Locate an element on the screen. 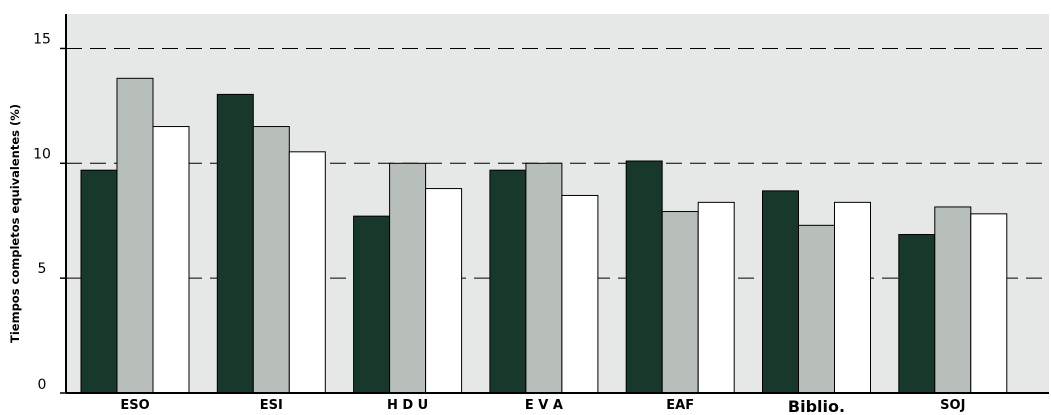 Image resolution: width=1051 pixels, height=415 pixels. x-category-label-eva: E V A is located at coordinates (544, 405).